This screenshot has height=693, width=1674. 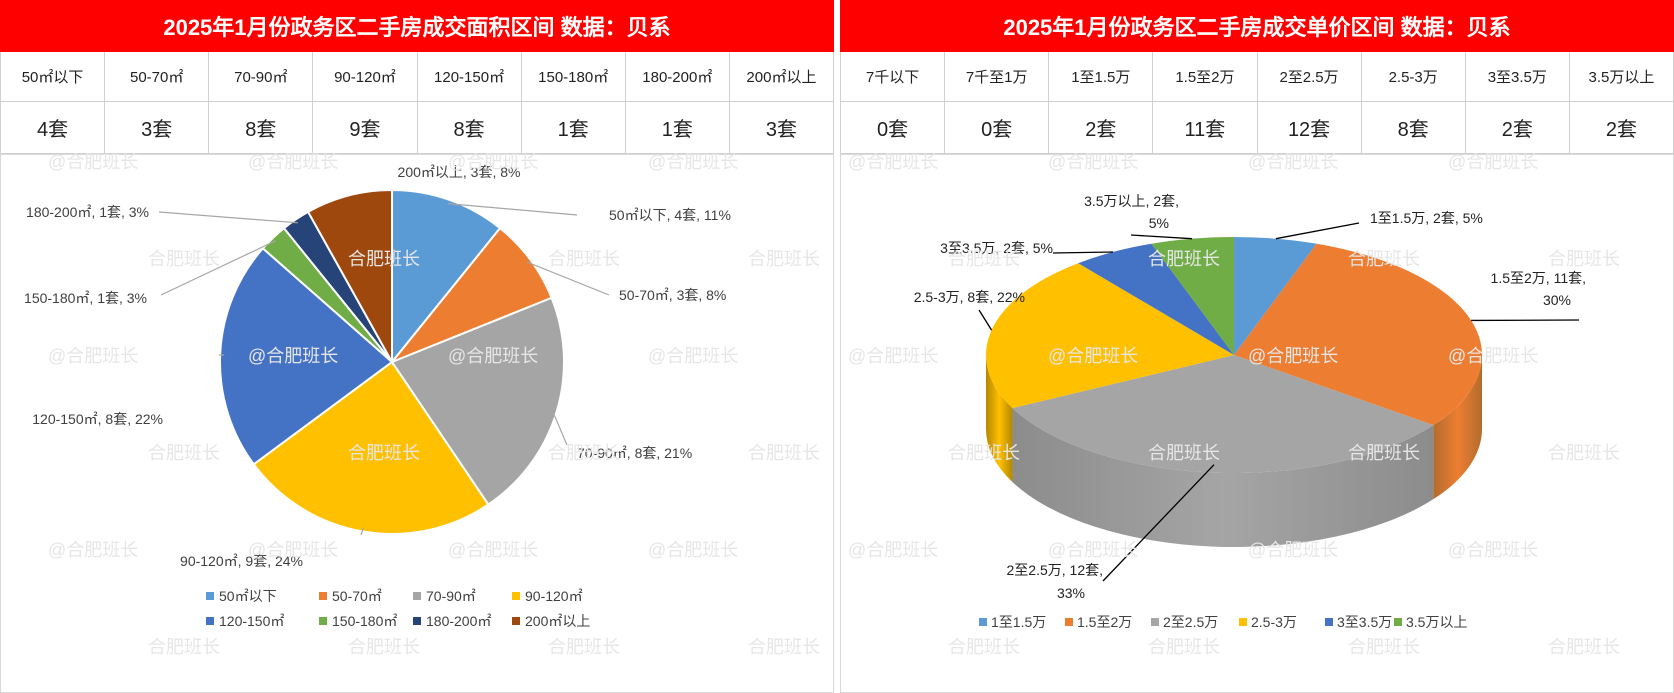 I want to click on price-legend-label: 1.5至2万, so click(x=1104, y=622).